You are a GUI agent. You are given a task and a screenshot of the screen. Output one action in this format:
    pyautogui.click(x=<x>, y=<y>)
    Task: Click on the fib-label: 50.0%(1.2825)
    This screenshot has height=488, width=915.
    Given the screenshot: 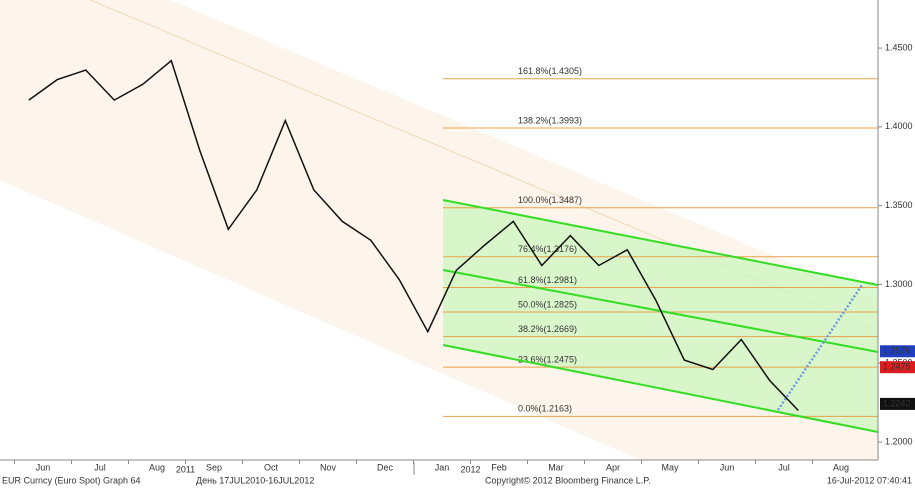 What is the action you would take?
    pyautogui.click(x=547, y=304)
    